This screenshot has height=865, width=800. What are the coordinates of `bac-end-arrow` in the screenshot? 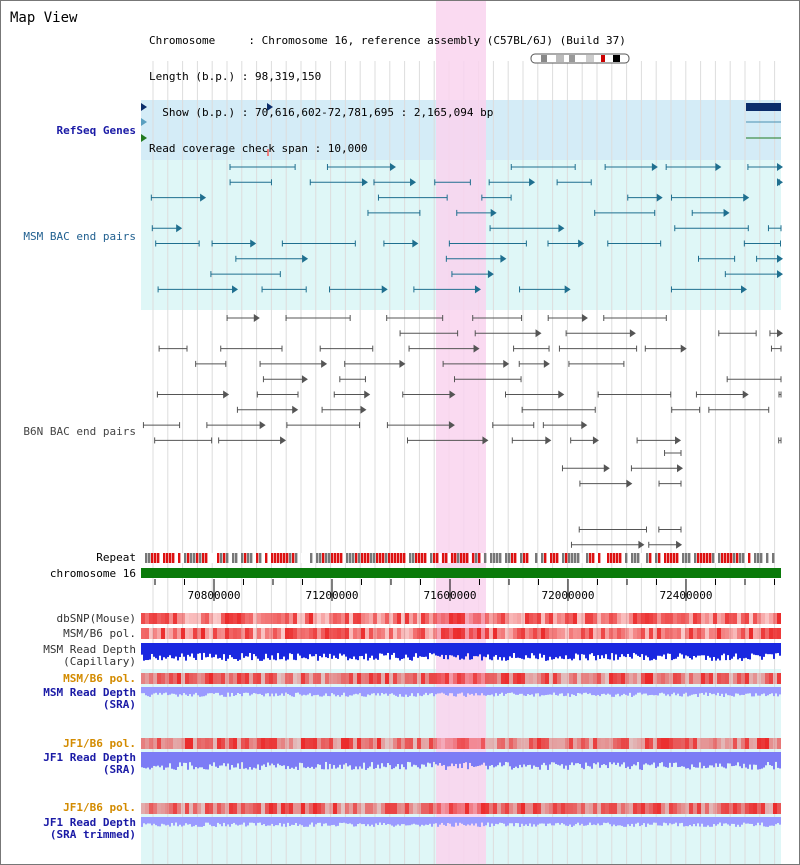 It's located at (304, 379).